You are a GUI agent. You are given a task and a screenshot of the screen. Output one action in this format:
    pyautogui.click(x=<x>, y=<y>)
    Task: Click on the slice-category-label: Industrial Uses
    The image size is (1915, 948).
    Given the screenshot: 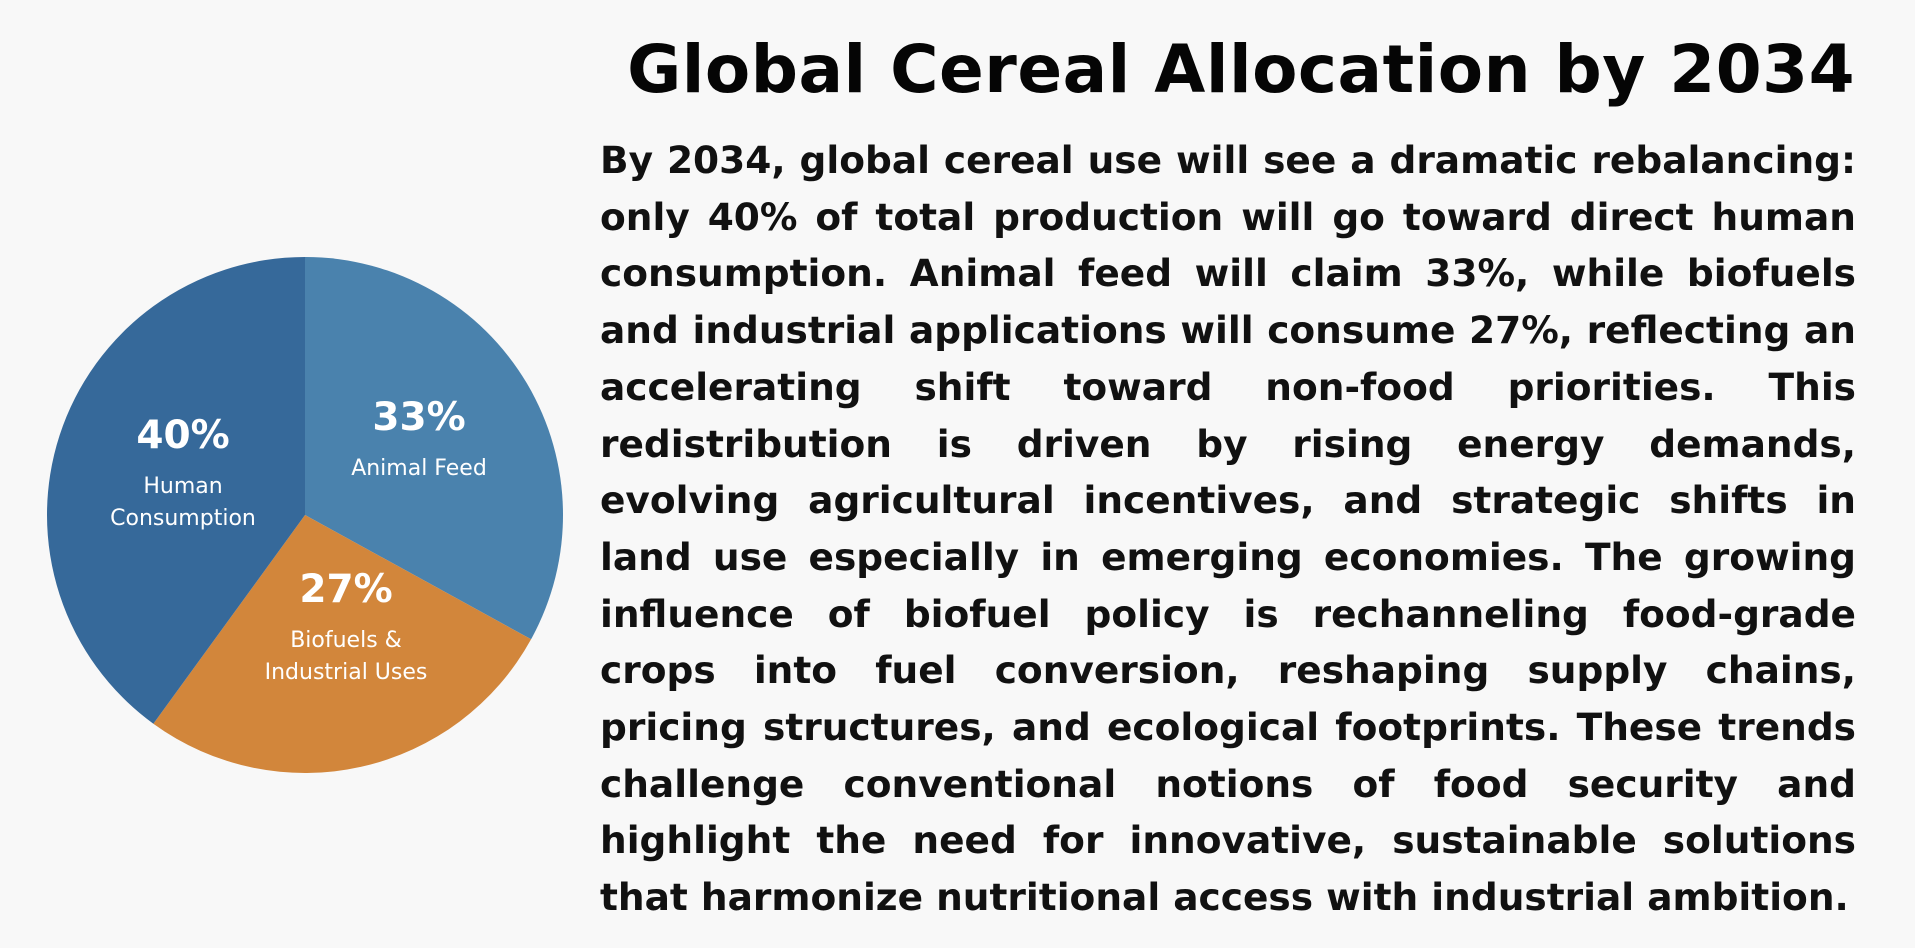 What is the action you would take?
    pyautogui.click(x=346, y=672)
    